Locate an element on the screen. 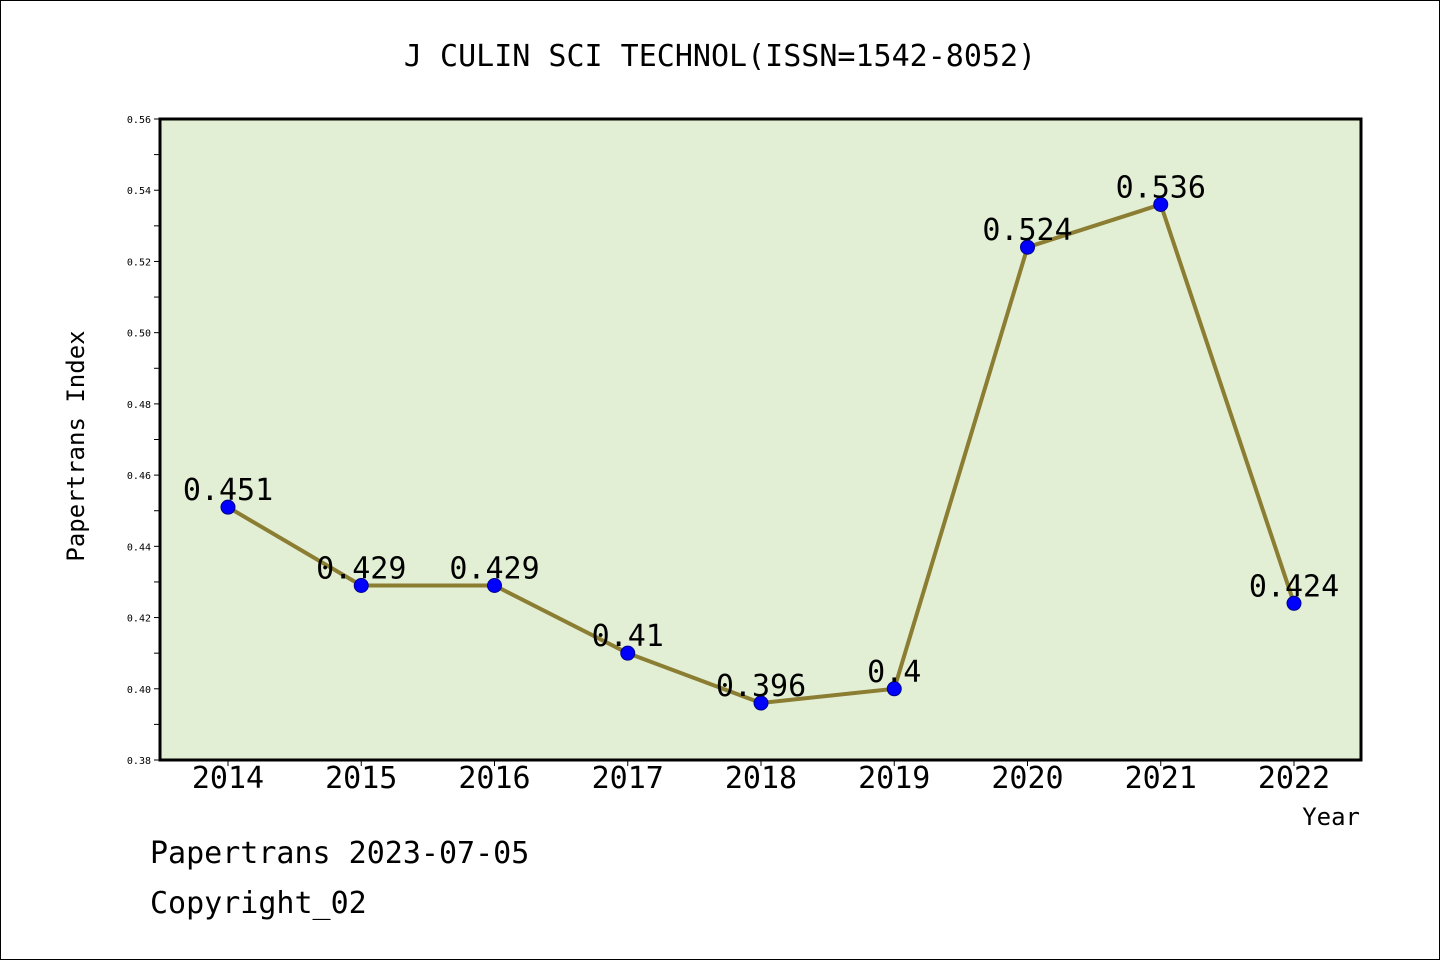 The height and width of the screenshot is (960, 1440). x-tick-label: 2021 is located at coordinates (1161, 778).